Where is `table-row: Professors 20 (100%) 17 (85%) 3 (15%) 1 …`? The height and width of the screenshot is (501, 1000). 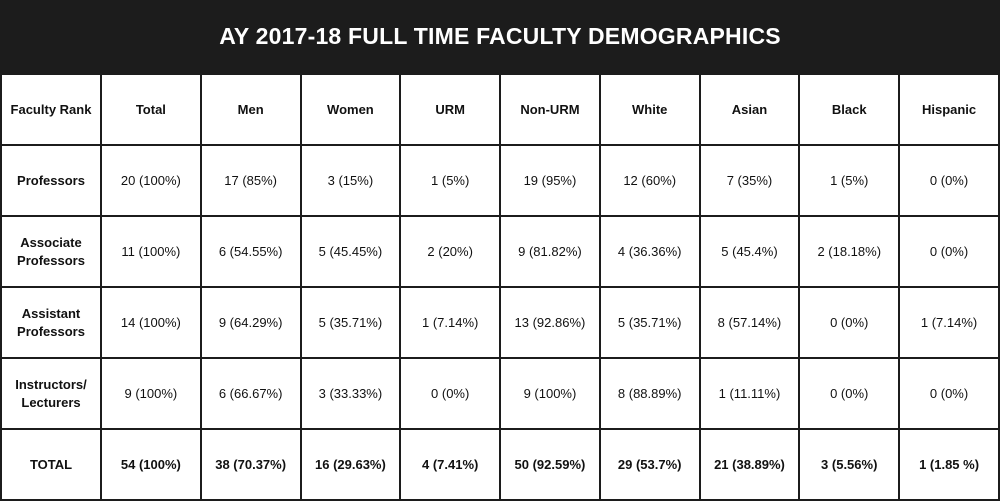
table-row: Professors 20 (100%) 17 (85%) 3 (15%) 1 … is located at coordinates (500, 180).